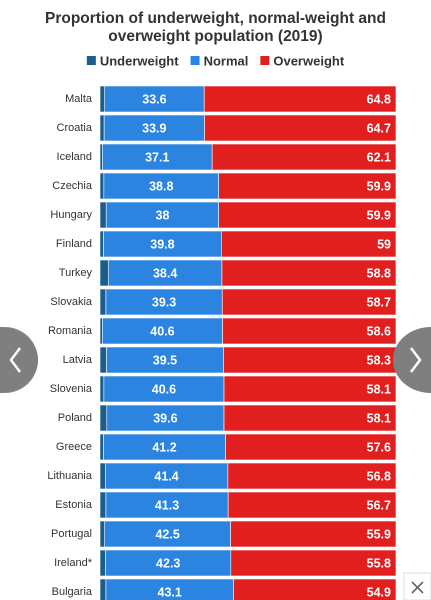 This screenshot has width=431, height=600. I want to click on value-label: 41.4, so click(166, 476).